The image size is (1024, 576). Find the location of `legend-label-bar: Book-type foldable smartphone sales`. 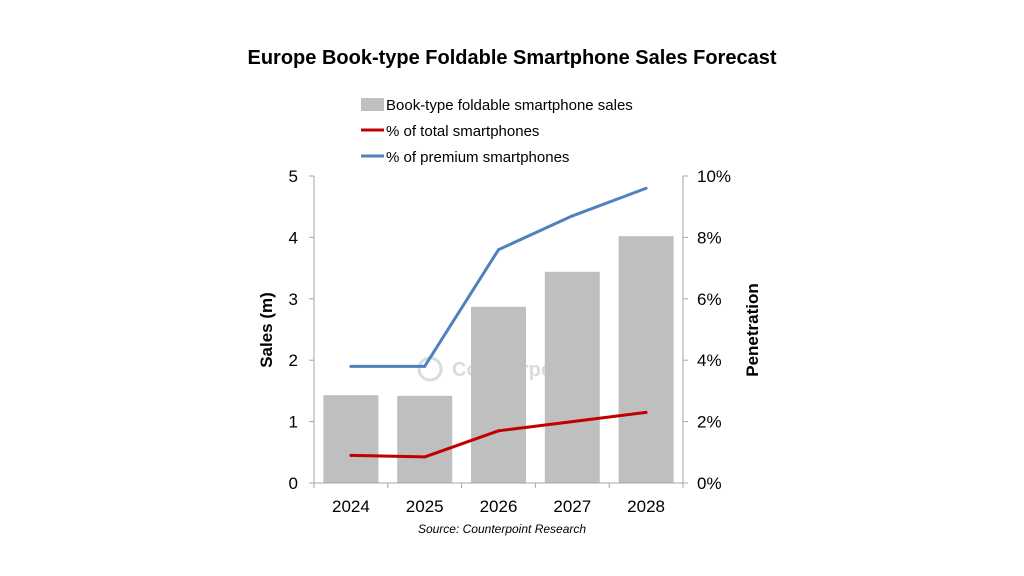

legend-label-bar: Book-type foldable smartphone sales is located at coordinates (509, 105).